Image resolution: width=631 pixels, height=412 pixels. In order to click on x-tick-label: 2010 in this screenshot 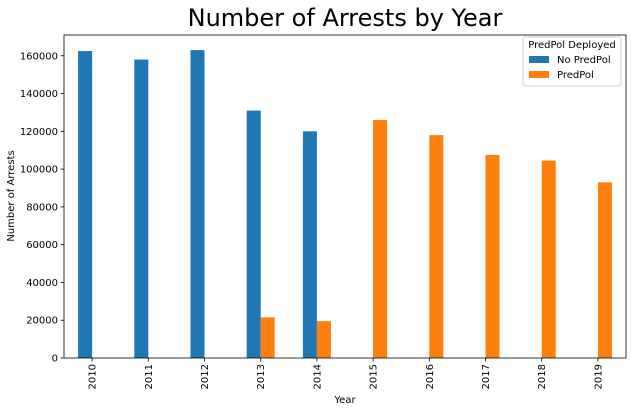, I will do `click(93, 376)`.